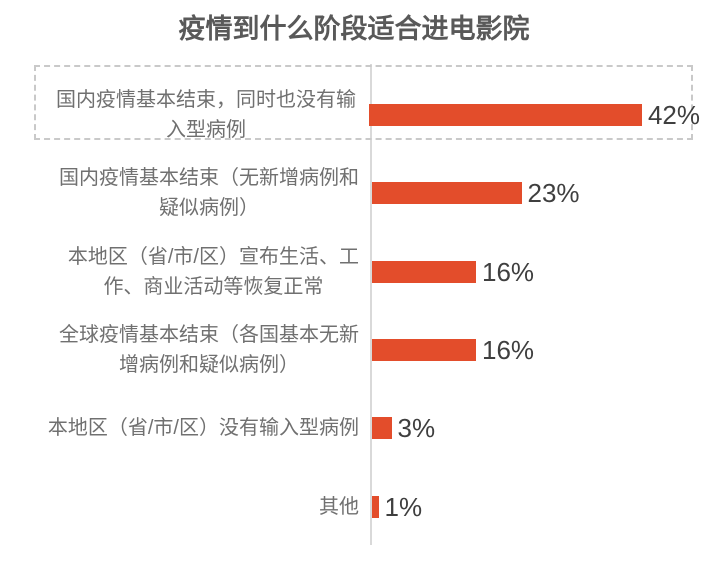  What do you see at coordinates (536, 428) in the screenshot?
I see `bar-cell: 3%` at bounding box center [536, 428].